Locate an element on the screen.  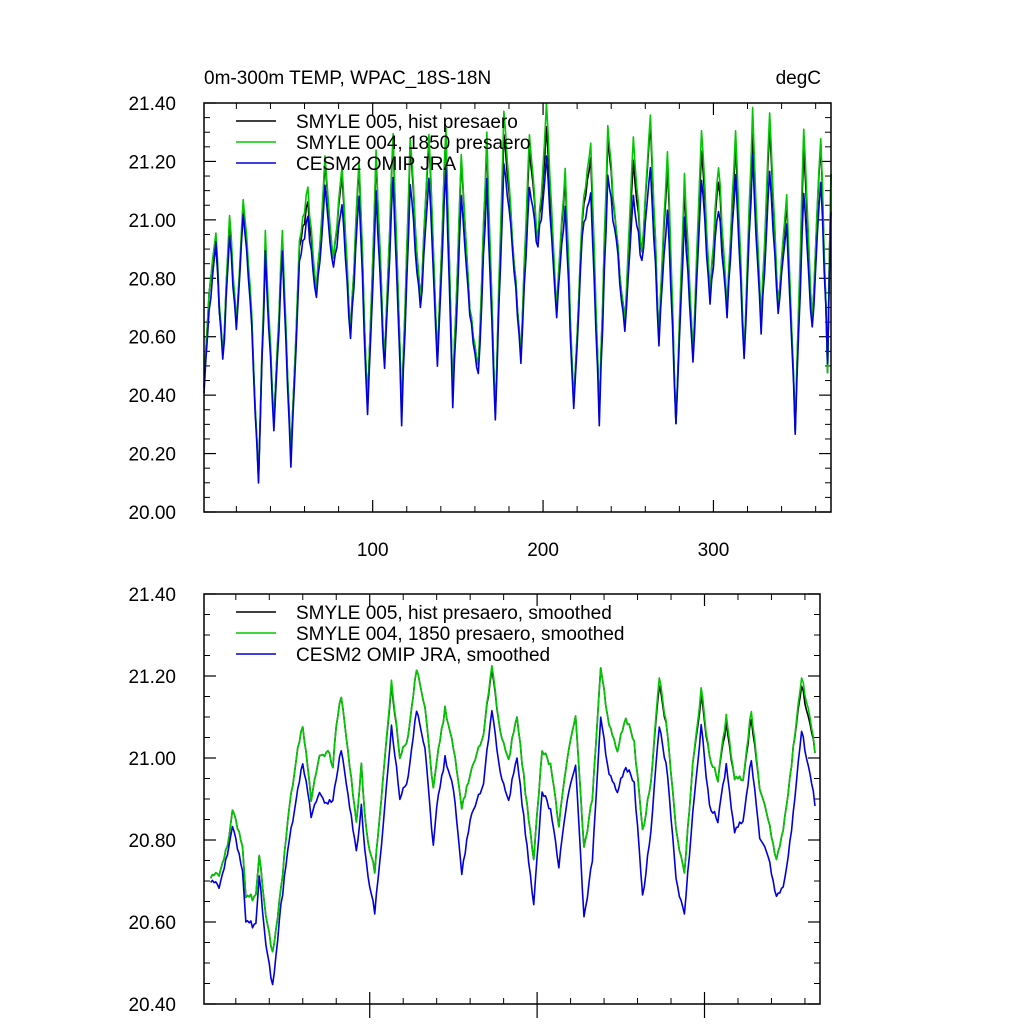
legend-label: CESM2 OMIP JRA is located at coordinates (376, 164).